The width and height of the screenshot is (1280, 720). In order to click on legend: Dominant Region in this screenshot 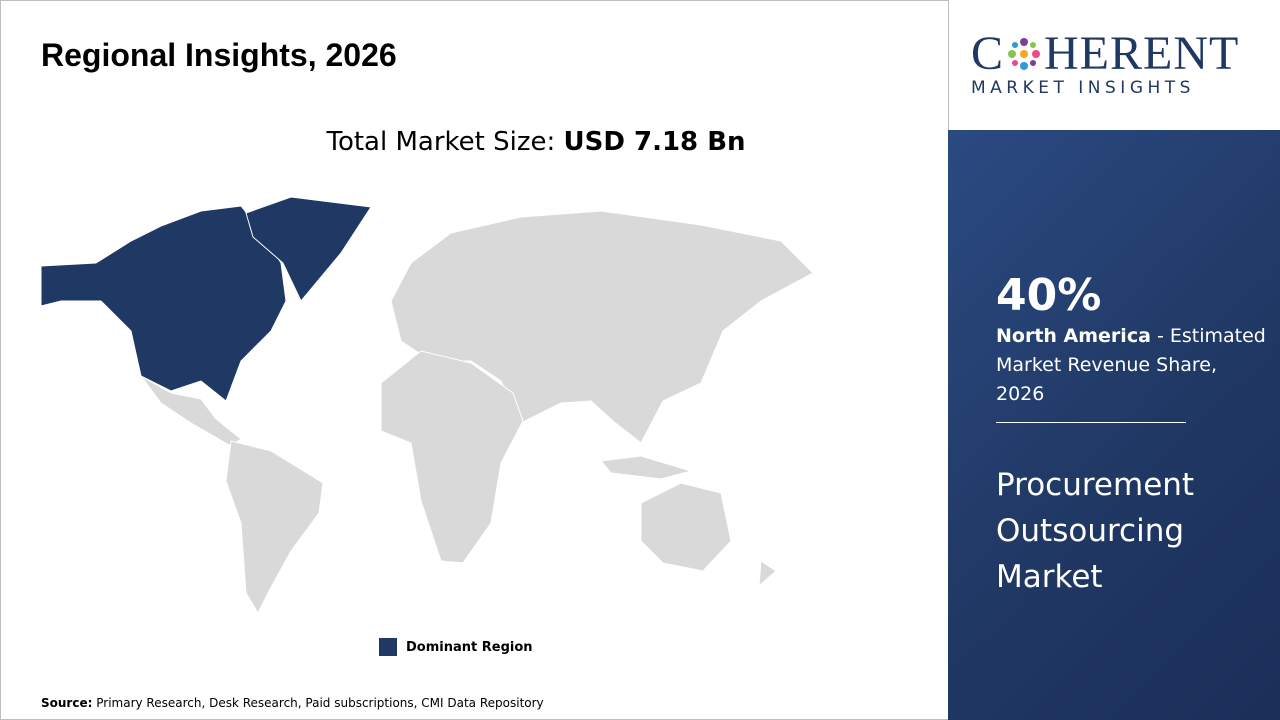, I will do `click(456, 647)`.